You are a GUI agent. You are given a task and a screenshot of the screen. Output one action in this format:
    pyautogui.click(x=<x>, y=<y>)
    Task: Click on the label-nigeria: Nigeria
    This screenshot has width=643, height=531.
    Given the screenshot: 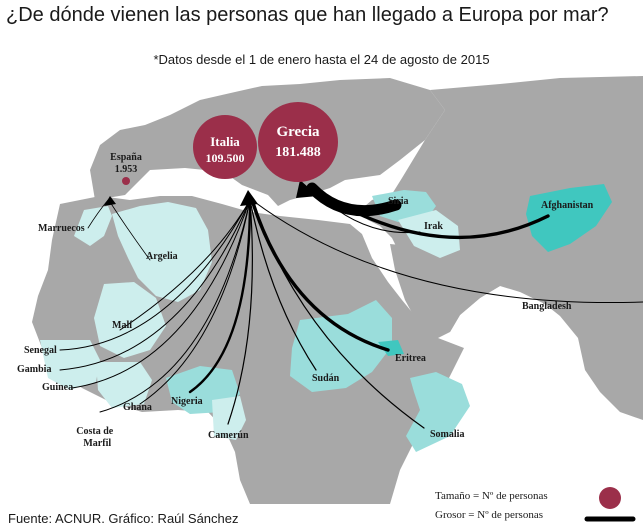 What is the action you would take?
    pyautogui.click(x=187, y=401)
    